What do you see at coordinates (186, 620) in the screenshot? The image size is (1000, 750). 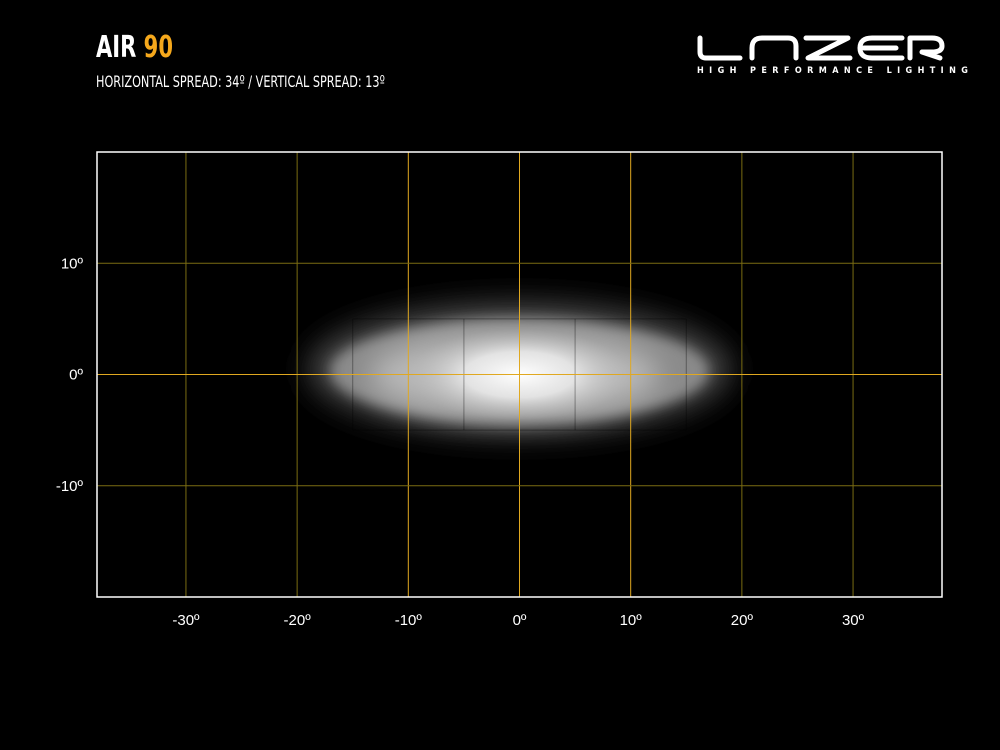 I see `x-tick-label: -30º` at bounding box center [186, 620].